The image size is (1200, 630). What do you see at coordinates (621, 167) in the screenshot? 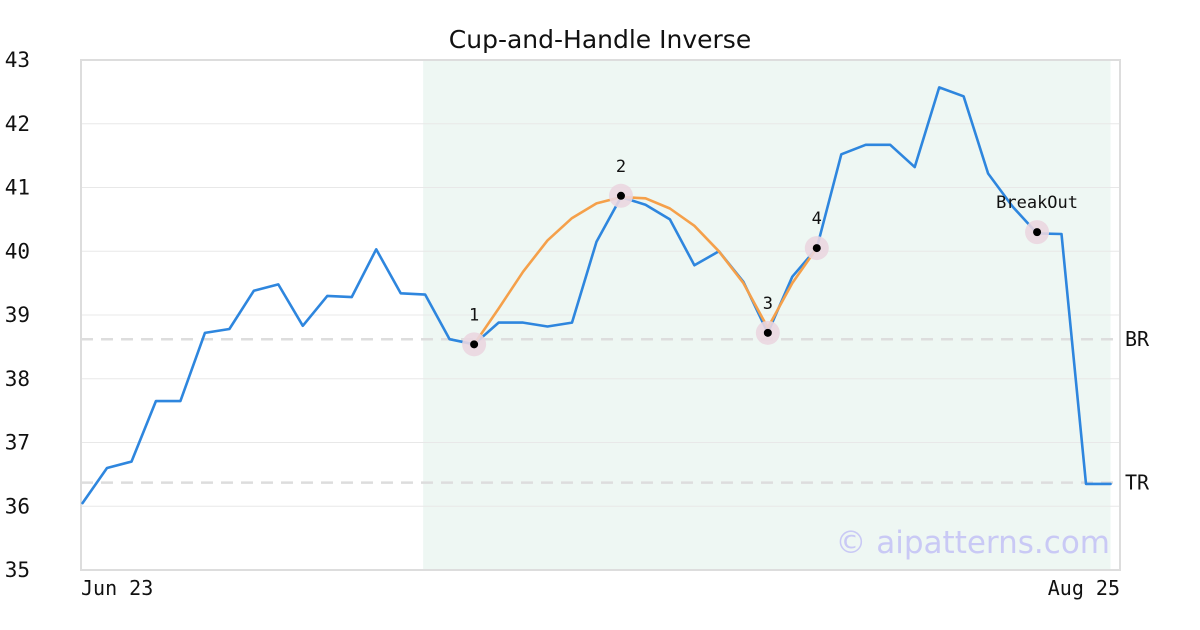
I see `point-label: 2` at bounding box center [621, 167].